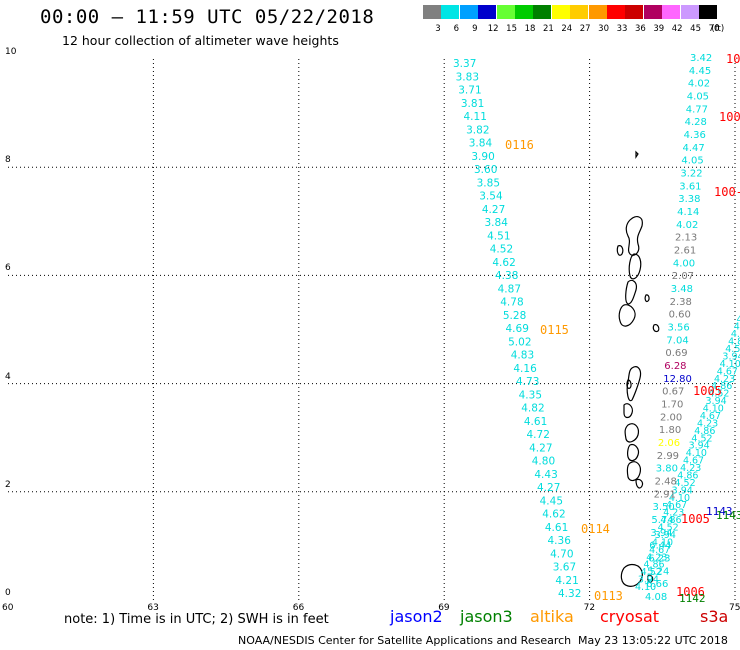 Image resolution: width=740 pixels, height=650 pixels. What do you see at coordinates (498, 236) in the screenshot?
I see `track-value-main: 4.51` at bounding box center [498, 236].